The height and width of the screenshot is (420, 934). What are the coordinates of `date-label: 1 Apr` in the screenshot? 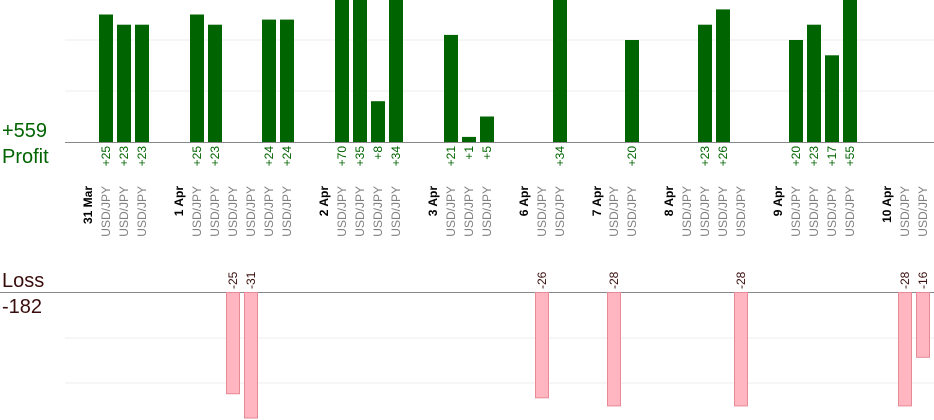 It's located at (179, 201).